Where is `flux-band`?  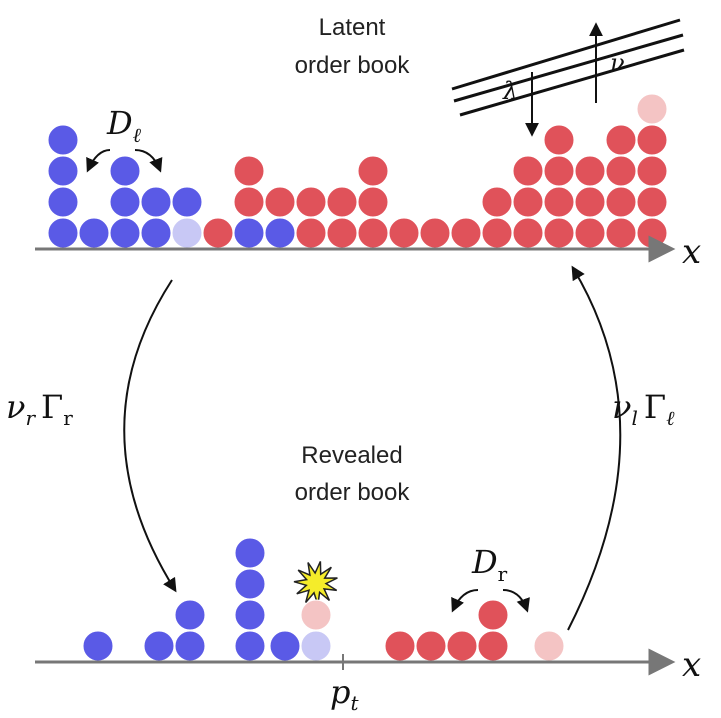 flux-band is located at coordinates (568, 67).